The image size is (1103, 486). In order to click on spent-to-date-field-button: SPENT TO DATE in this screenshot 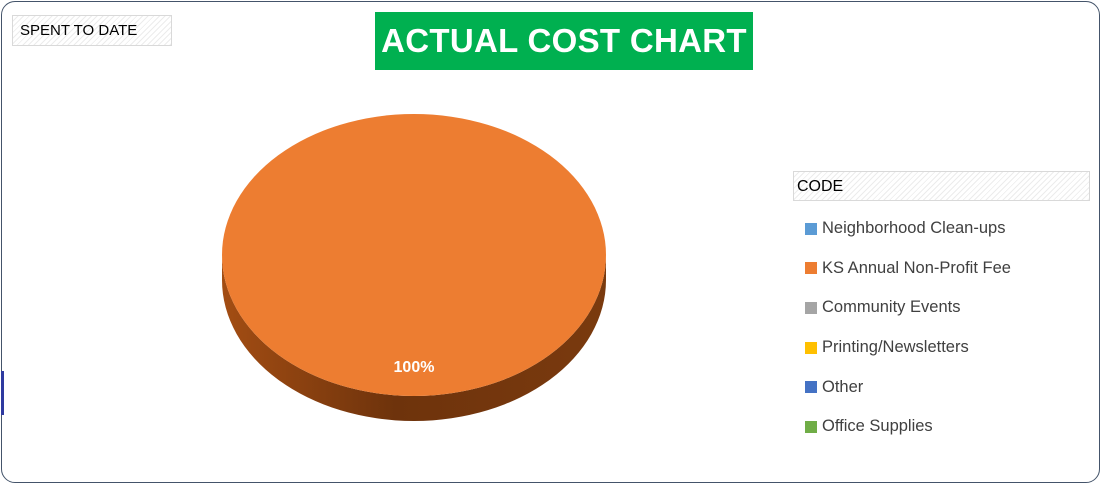, I will do `click(92, 30)`.